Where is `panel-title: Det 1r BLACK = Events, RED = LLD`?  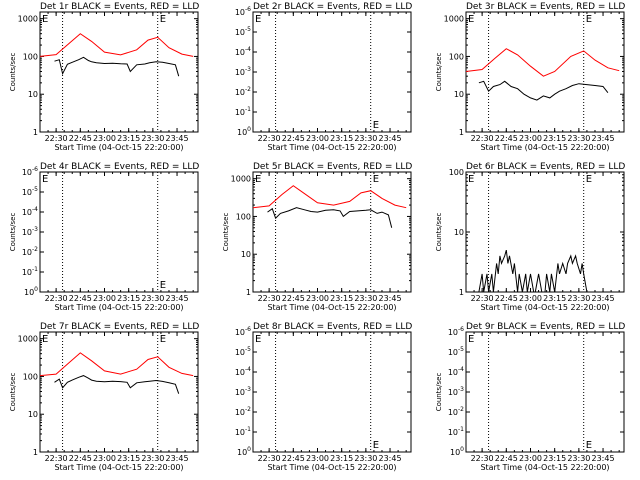
panel-title: Det 1r BLACK = Events, RED = LLD is located at coordinates (119, 7).